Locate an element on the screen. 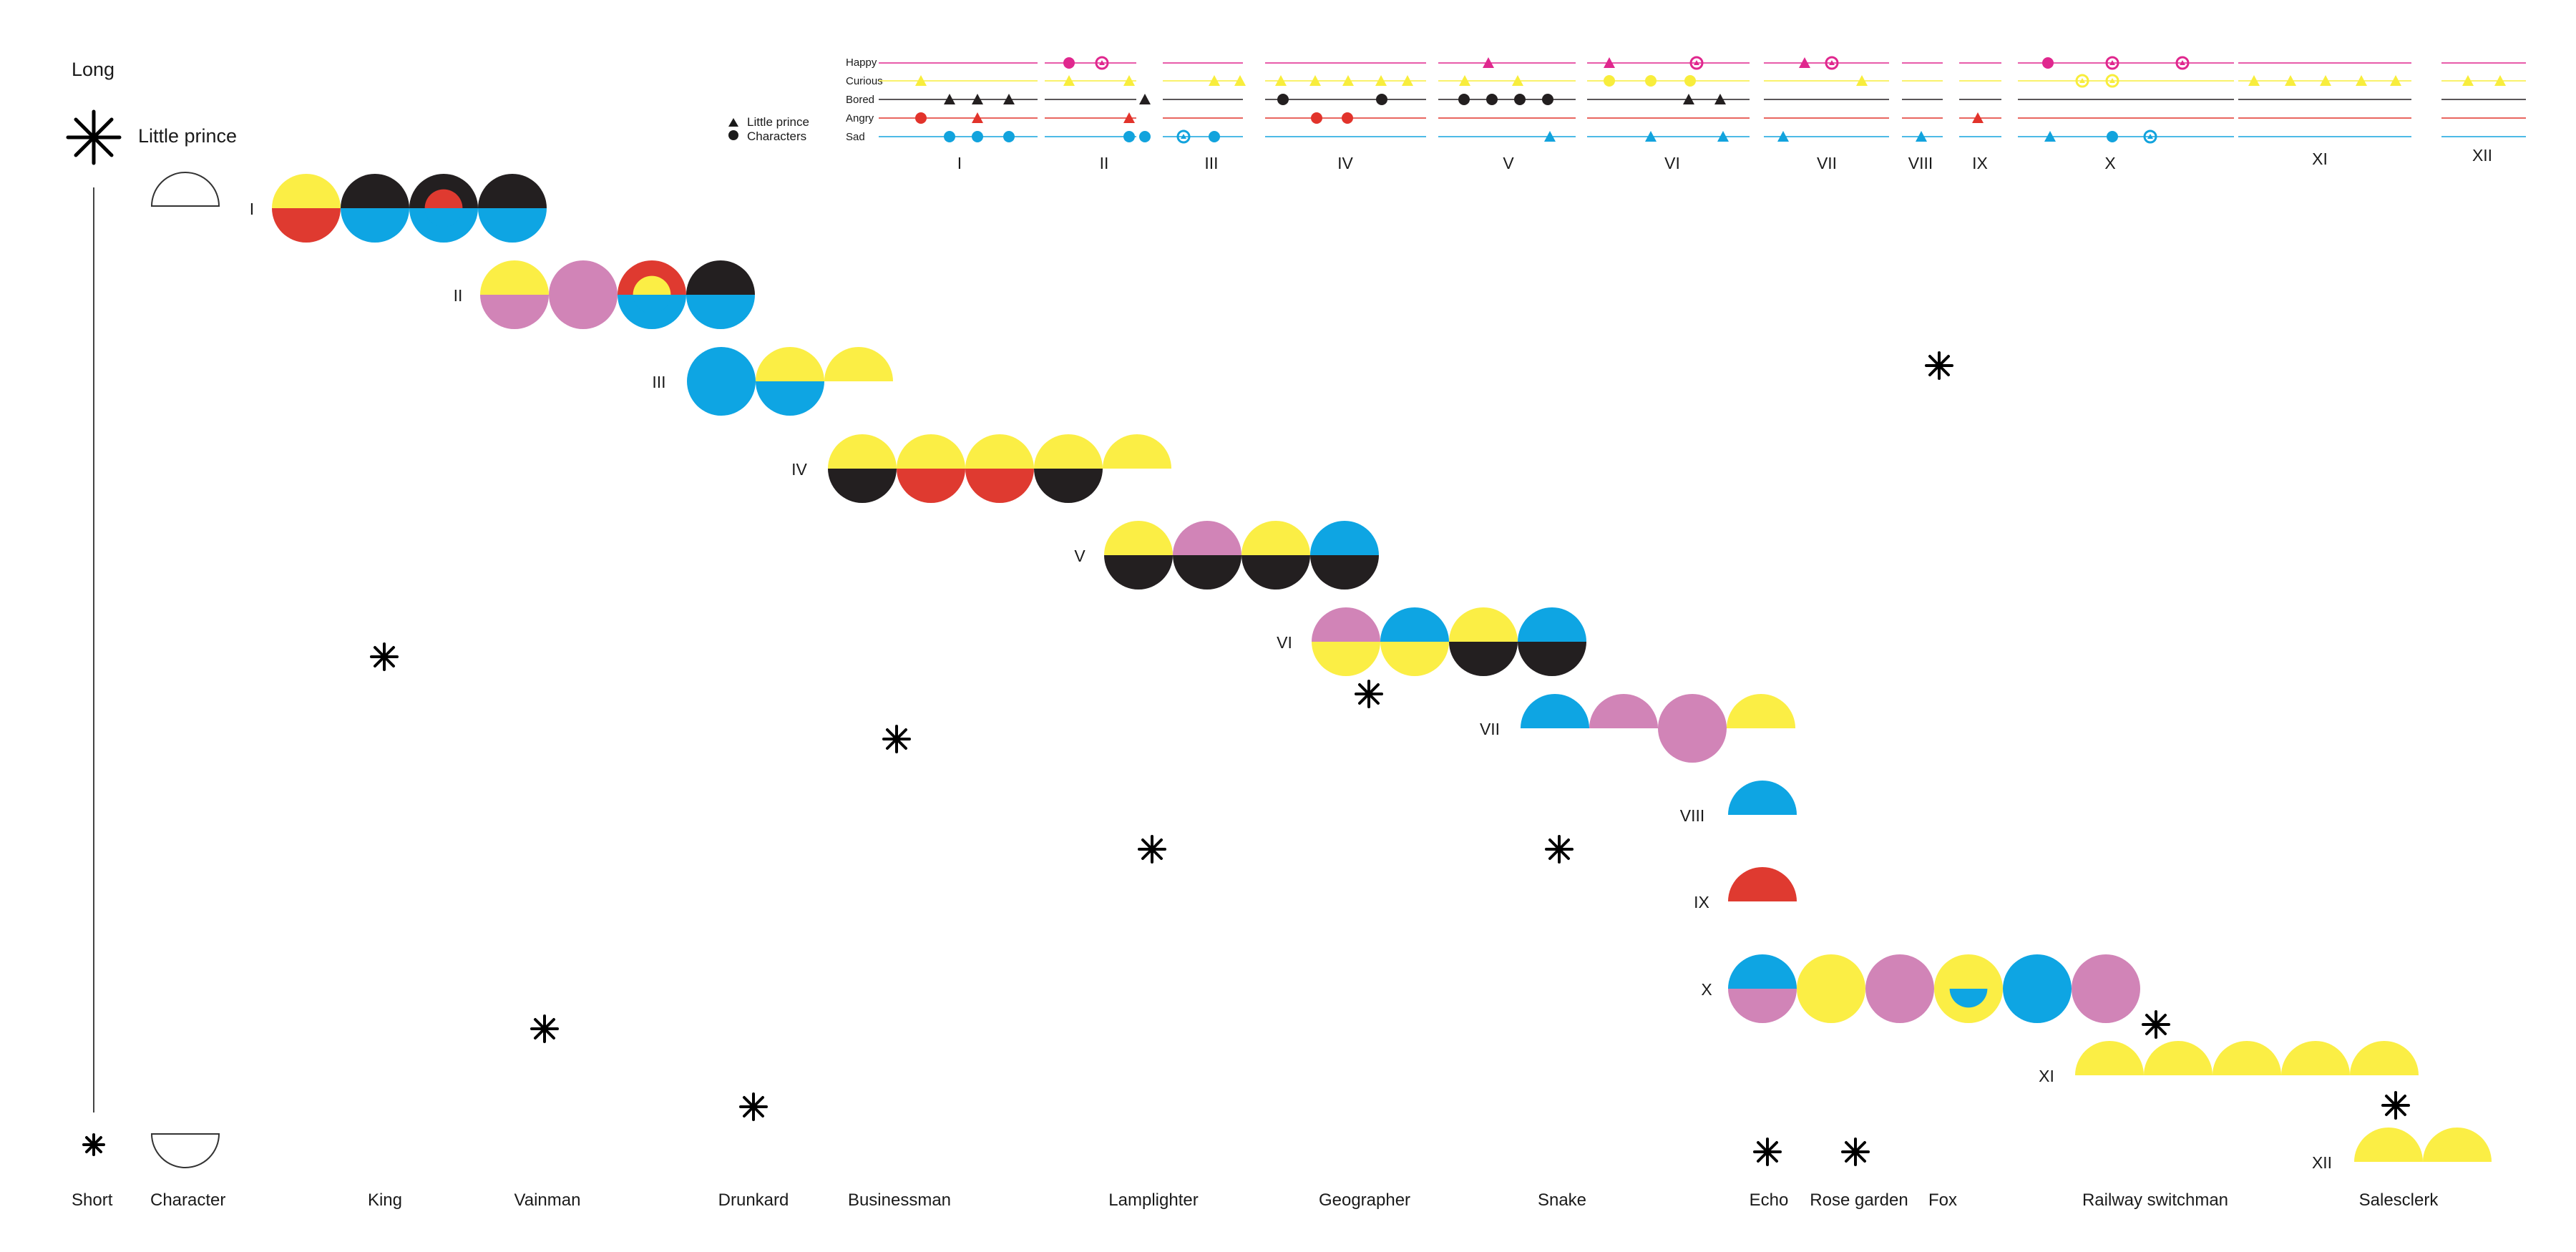  legend-triangle-icon is located at coordinates (733, 122).